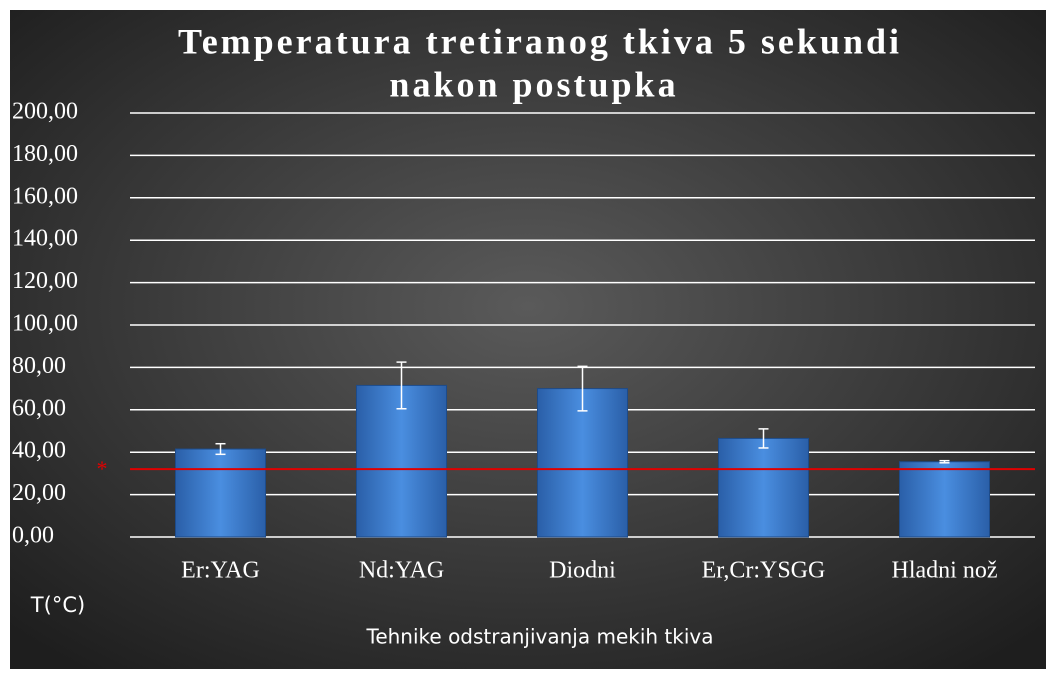  Describe the element at coordinates (533, 84) in the screenshot. I see `chart-subtitle: nakon postupka` at that location.